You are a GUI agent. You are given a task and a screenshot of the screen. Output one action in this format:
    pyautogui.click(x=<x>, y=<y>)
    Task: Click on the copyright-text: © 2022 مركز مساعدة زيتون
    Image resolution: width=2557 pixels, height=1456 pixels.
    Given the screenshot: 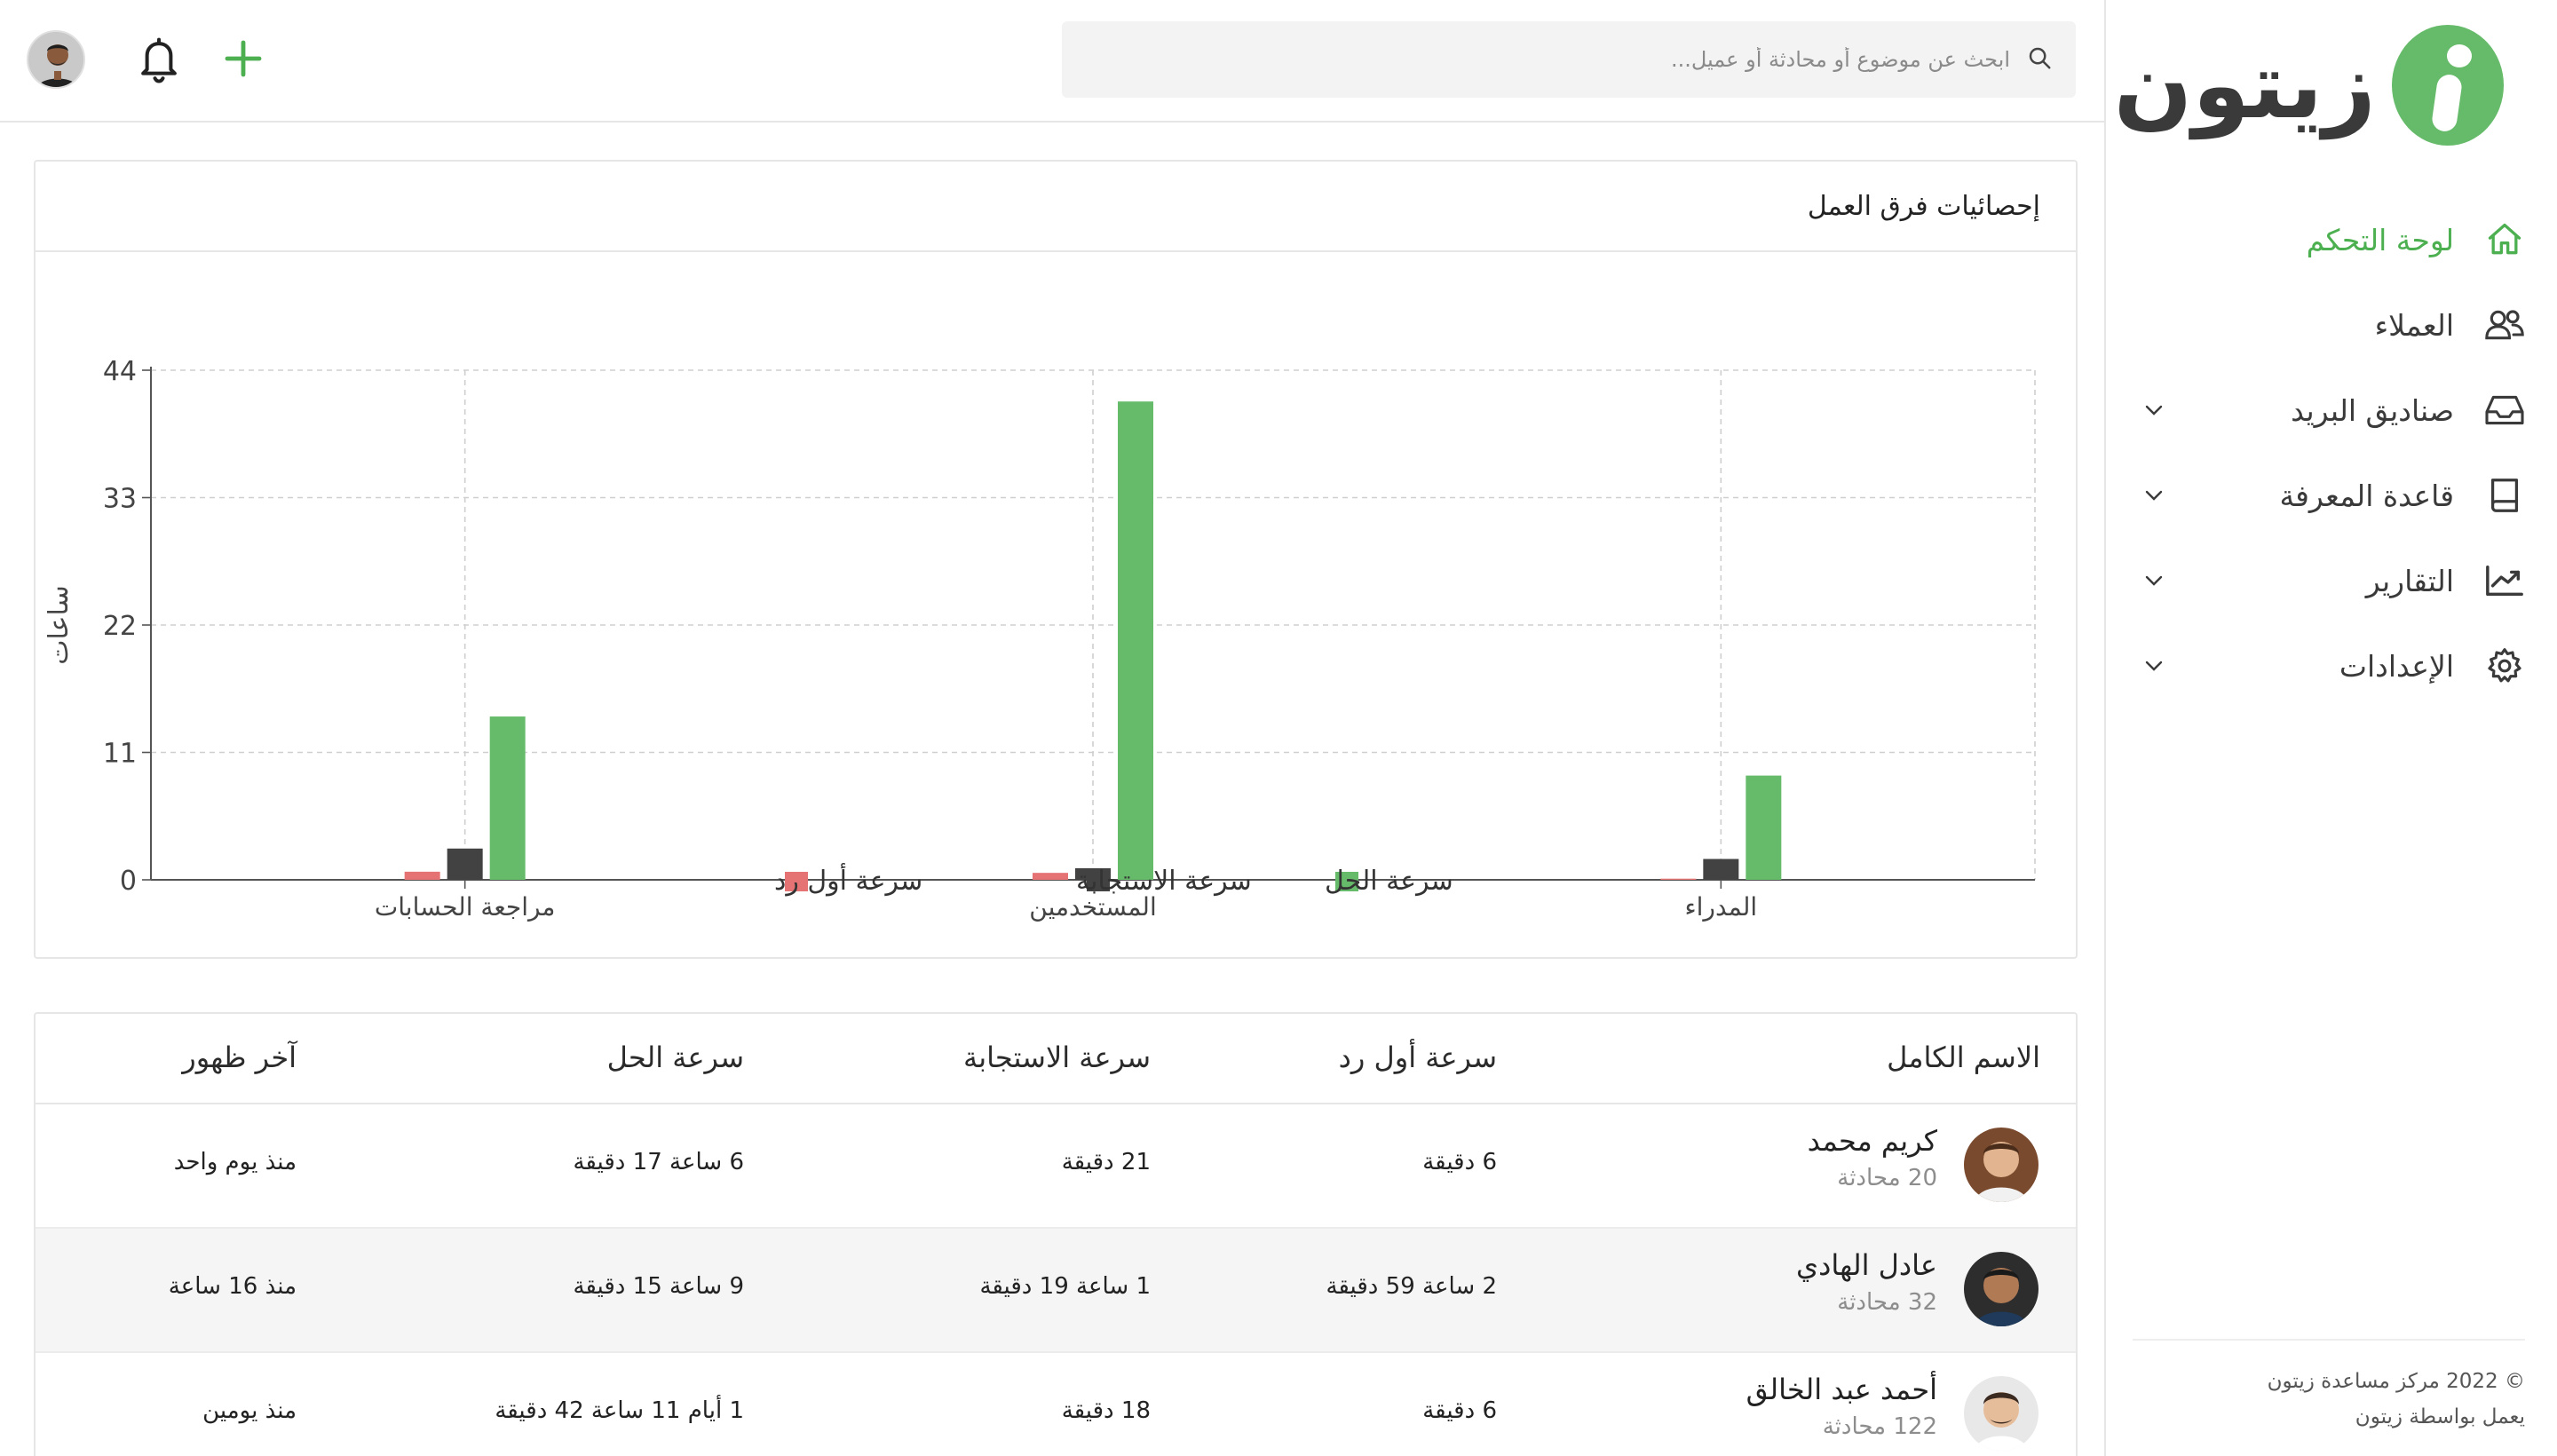 What is the action you would take?
    pyautogui.click(x=2396, y=1381)
    